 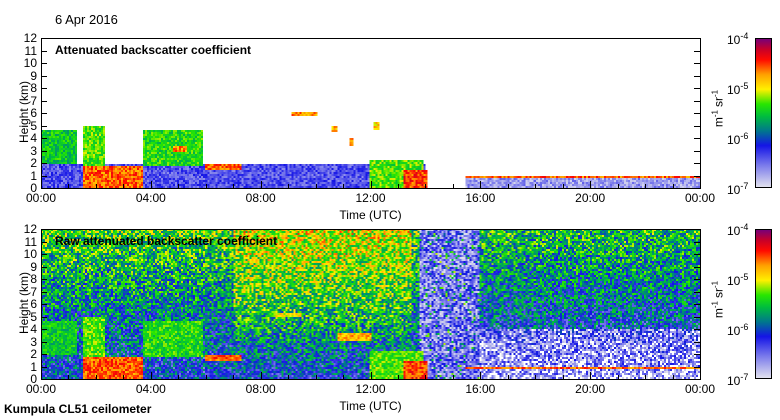 I want to click on x-tick-label: 16:00, so click(x=480, y=198).